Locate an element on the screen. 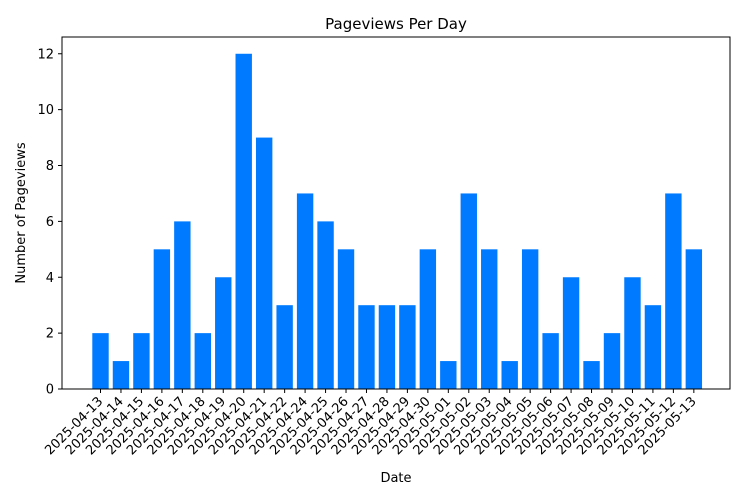  y-tick-label: 10 is located at coordinates (45, 110).